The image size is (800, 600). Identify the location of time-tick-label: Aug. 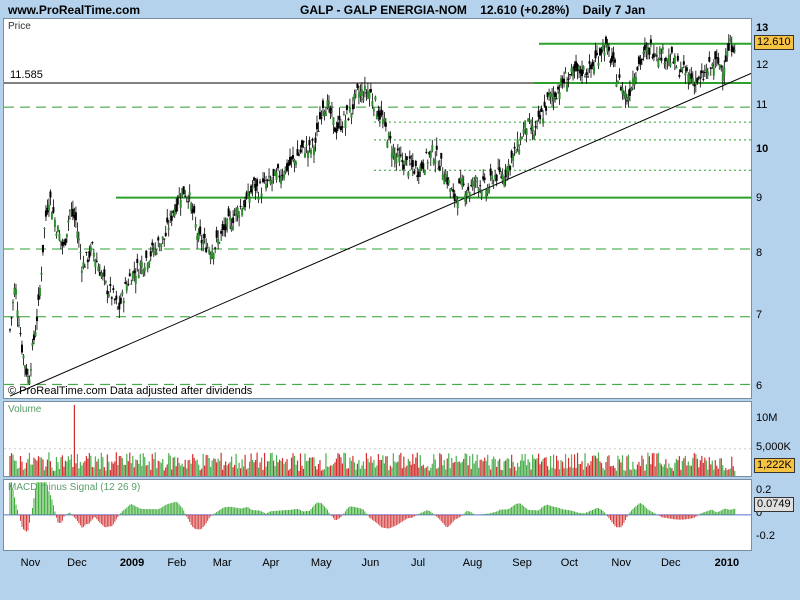
(472, 563).